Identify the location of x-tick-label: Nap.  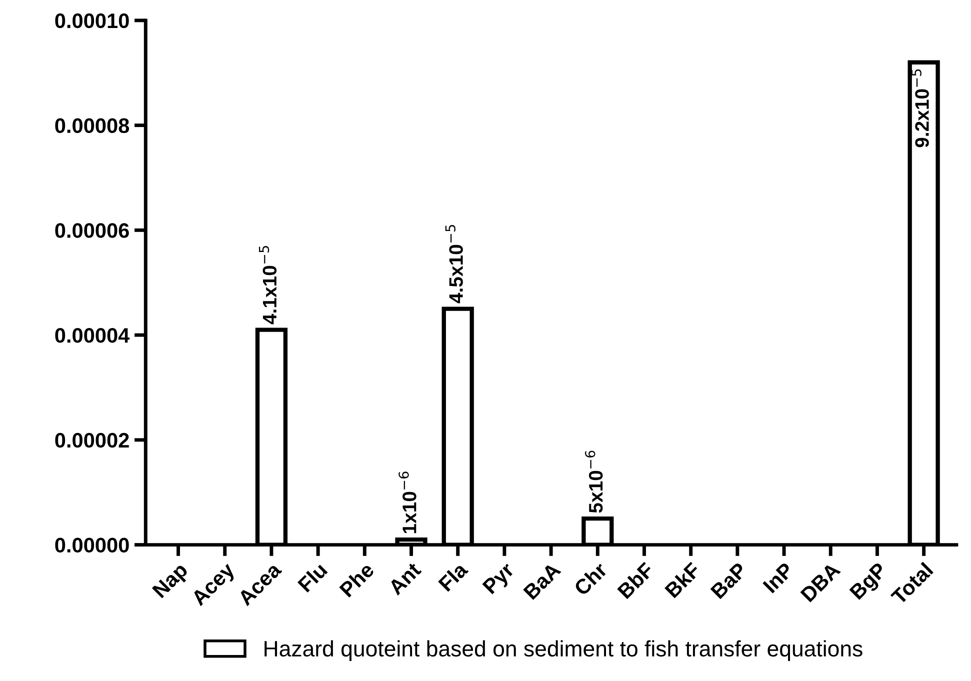
(172, 582).